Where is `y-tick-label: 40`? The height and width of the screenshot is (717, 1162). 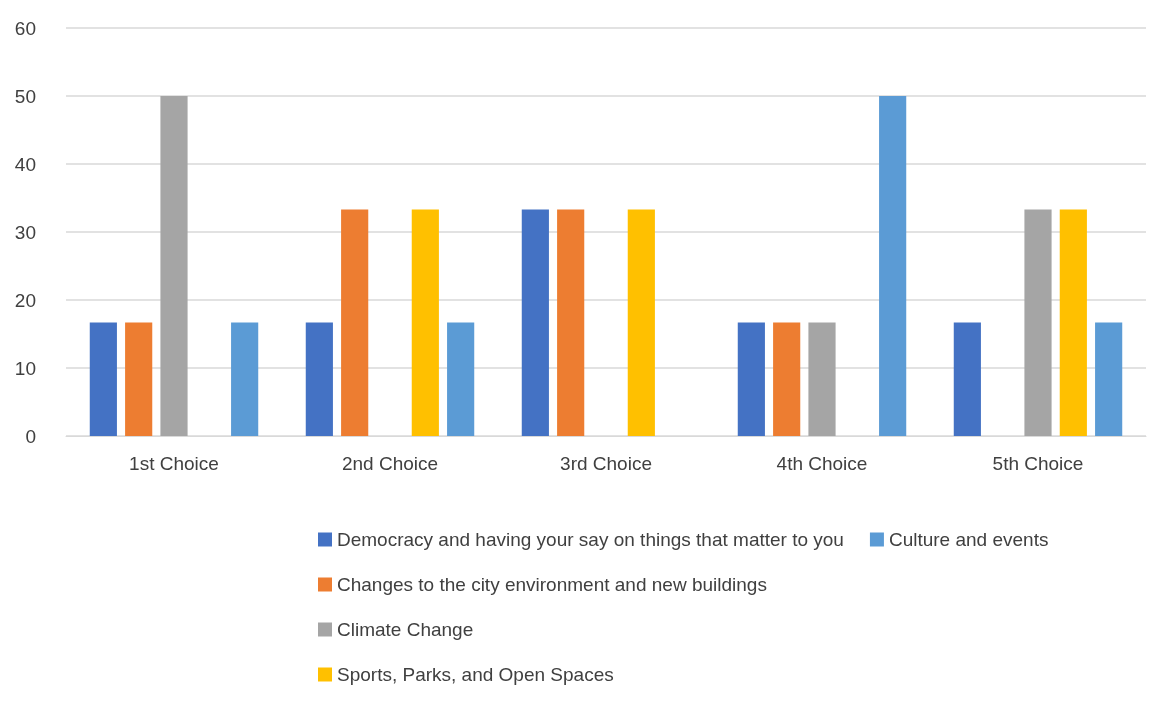
y-tick-label: 40 is located at coordinates (25, 164).